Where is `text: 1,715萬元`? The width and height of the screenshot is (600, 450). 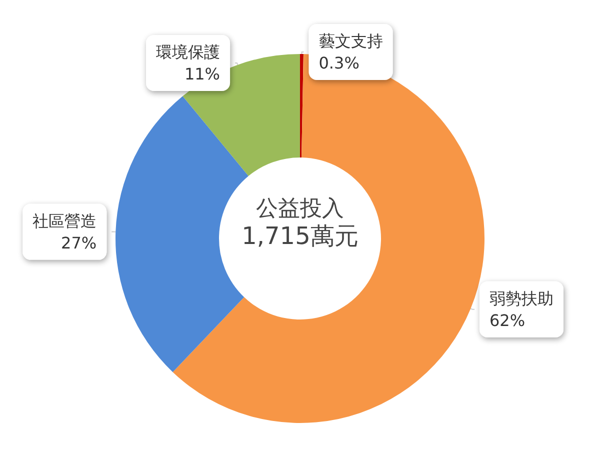 text: 1,715萬元 is located at coordinates (300, 236).